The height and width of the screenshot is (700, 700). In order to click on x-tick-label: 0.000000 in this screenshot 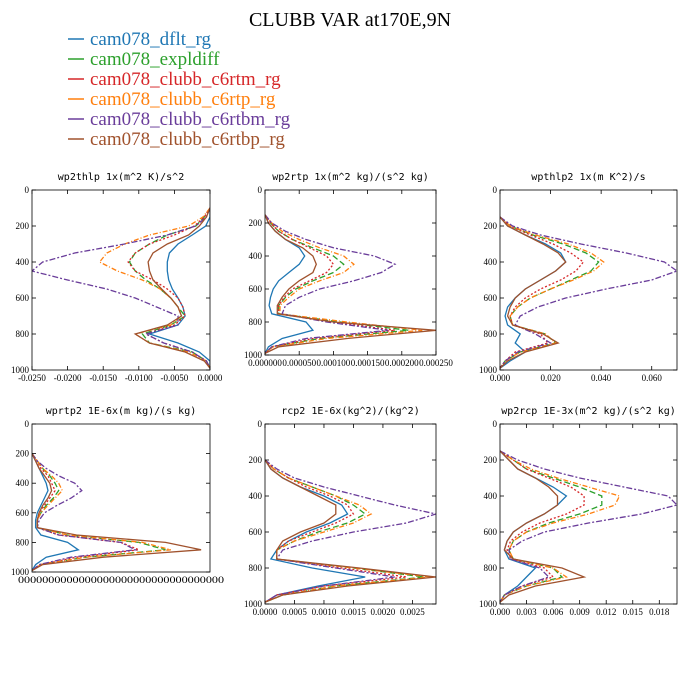, I will do `click(265, 363)`.